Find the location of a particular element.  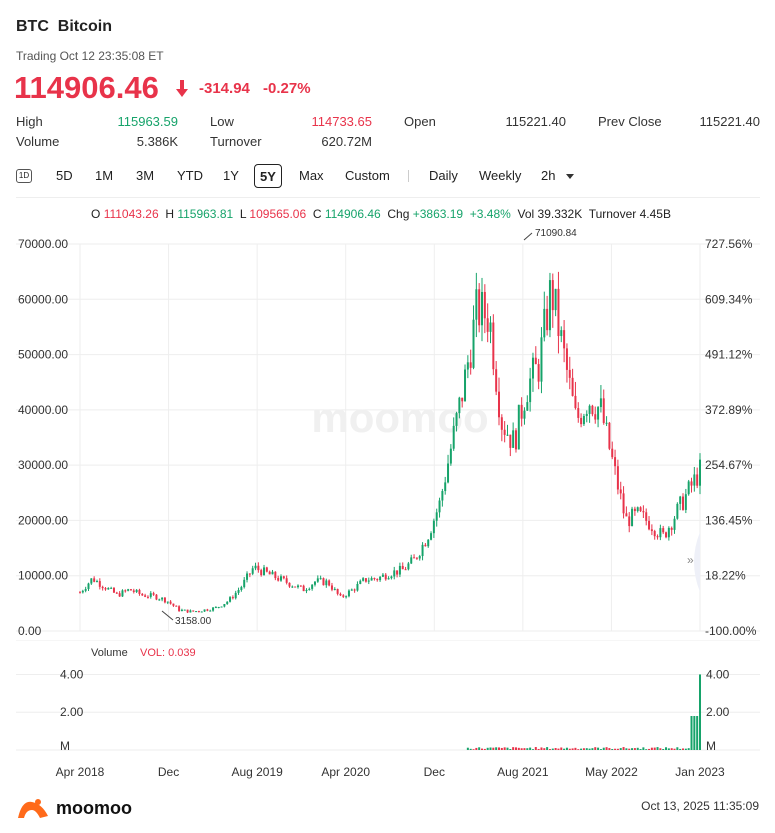

ohlc-o-value: 111043.26 is located at coordinates (131, 214).